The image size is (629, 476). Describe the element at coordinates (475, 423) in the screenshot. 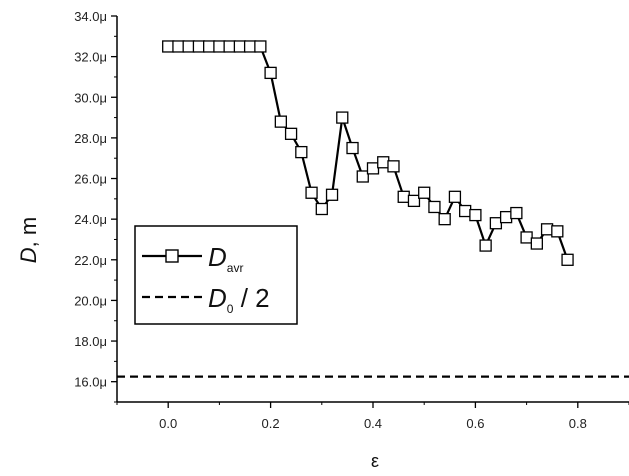

I see `x-tick-label: 0.6` at that location.